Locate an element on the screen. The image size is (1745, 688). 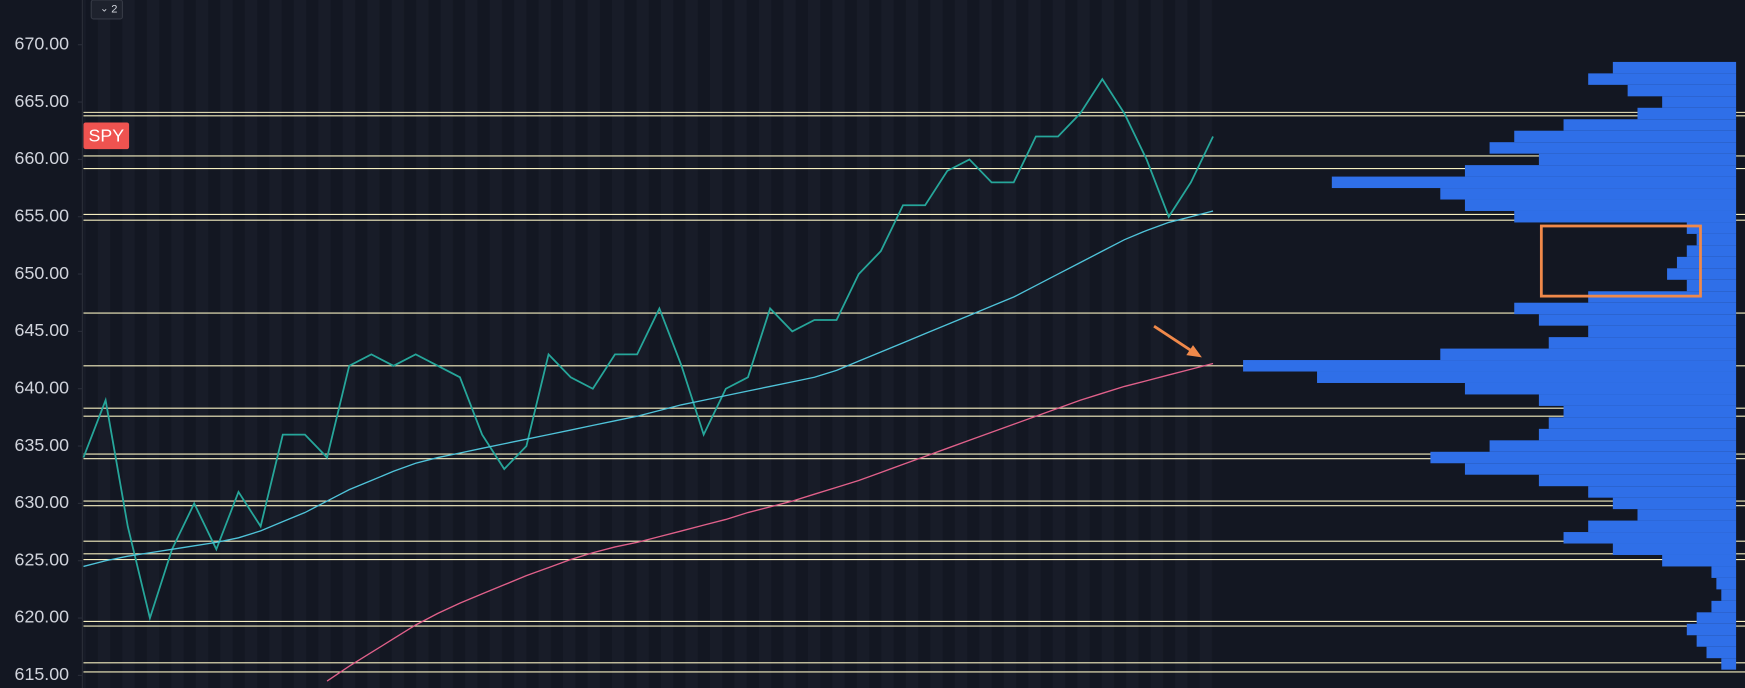
y-tick-label: 625.00 is located at coordinates (42, 559).